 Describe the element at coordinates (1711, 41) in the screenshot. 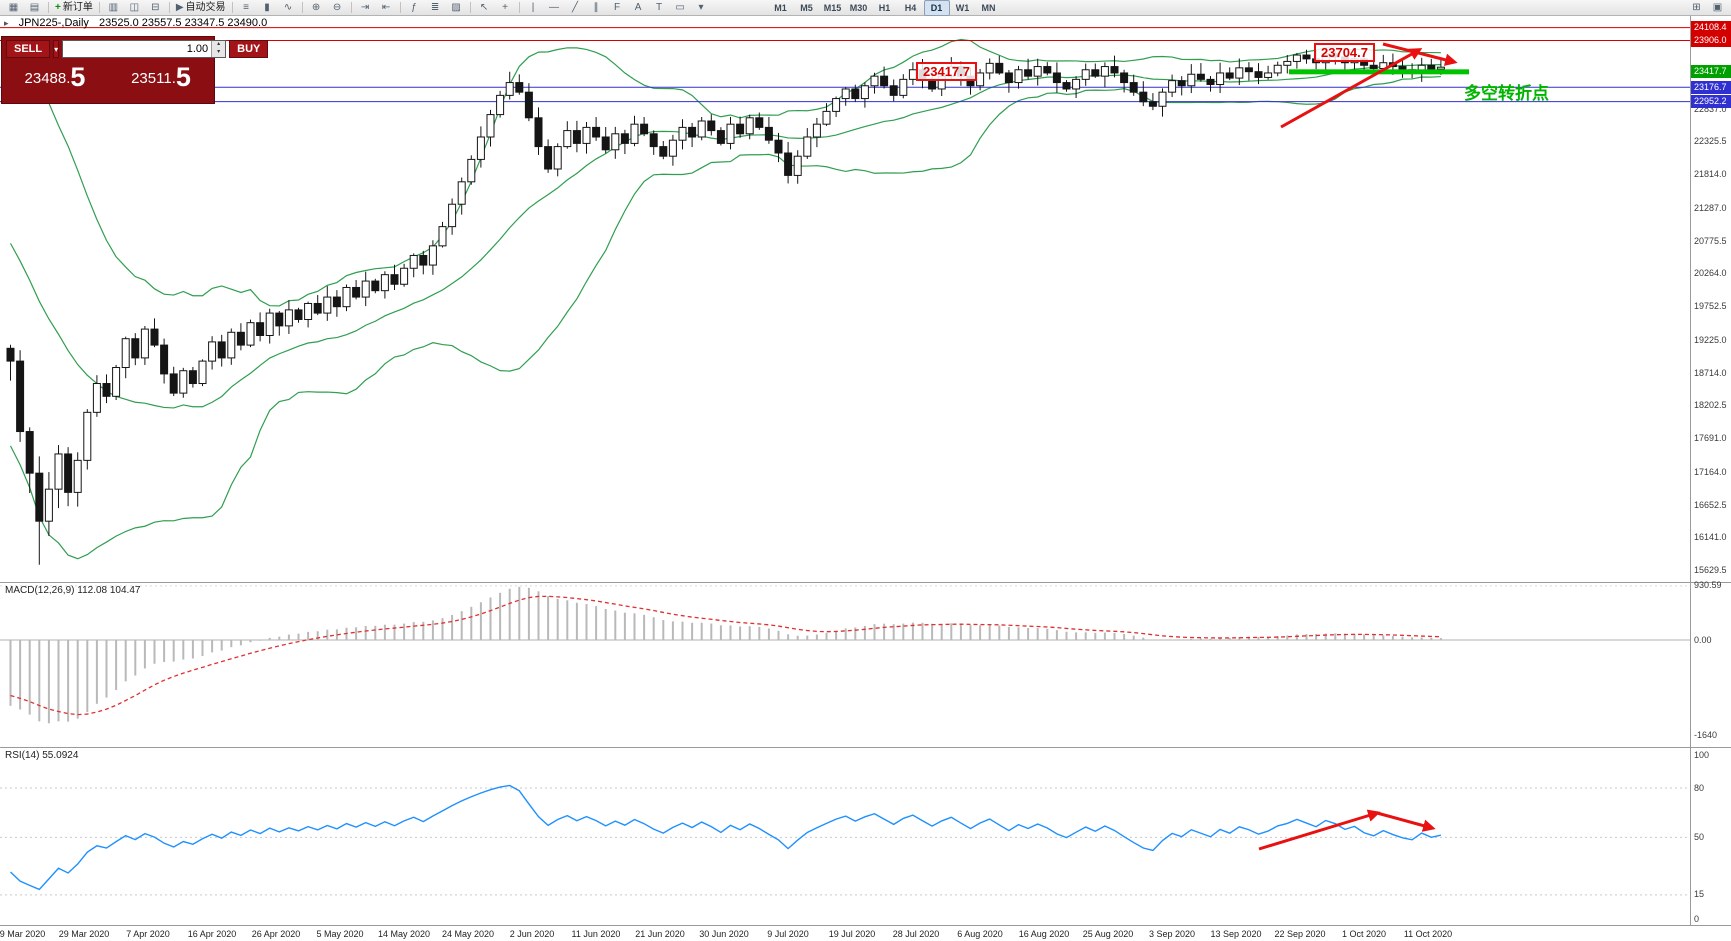

I see `price-level-tag: 23906.0` at that location.